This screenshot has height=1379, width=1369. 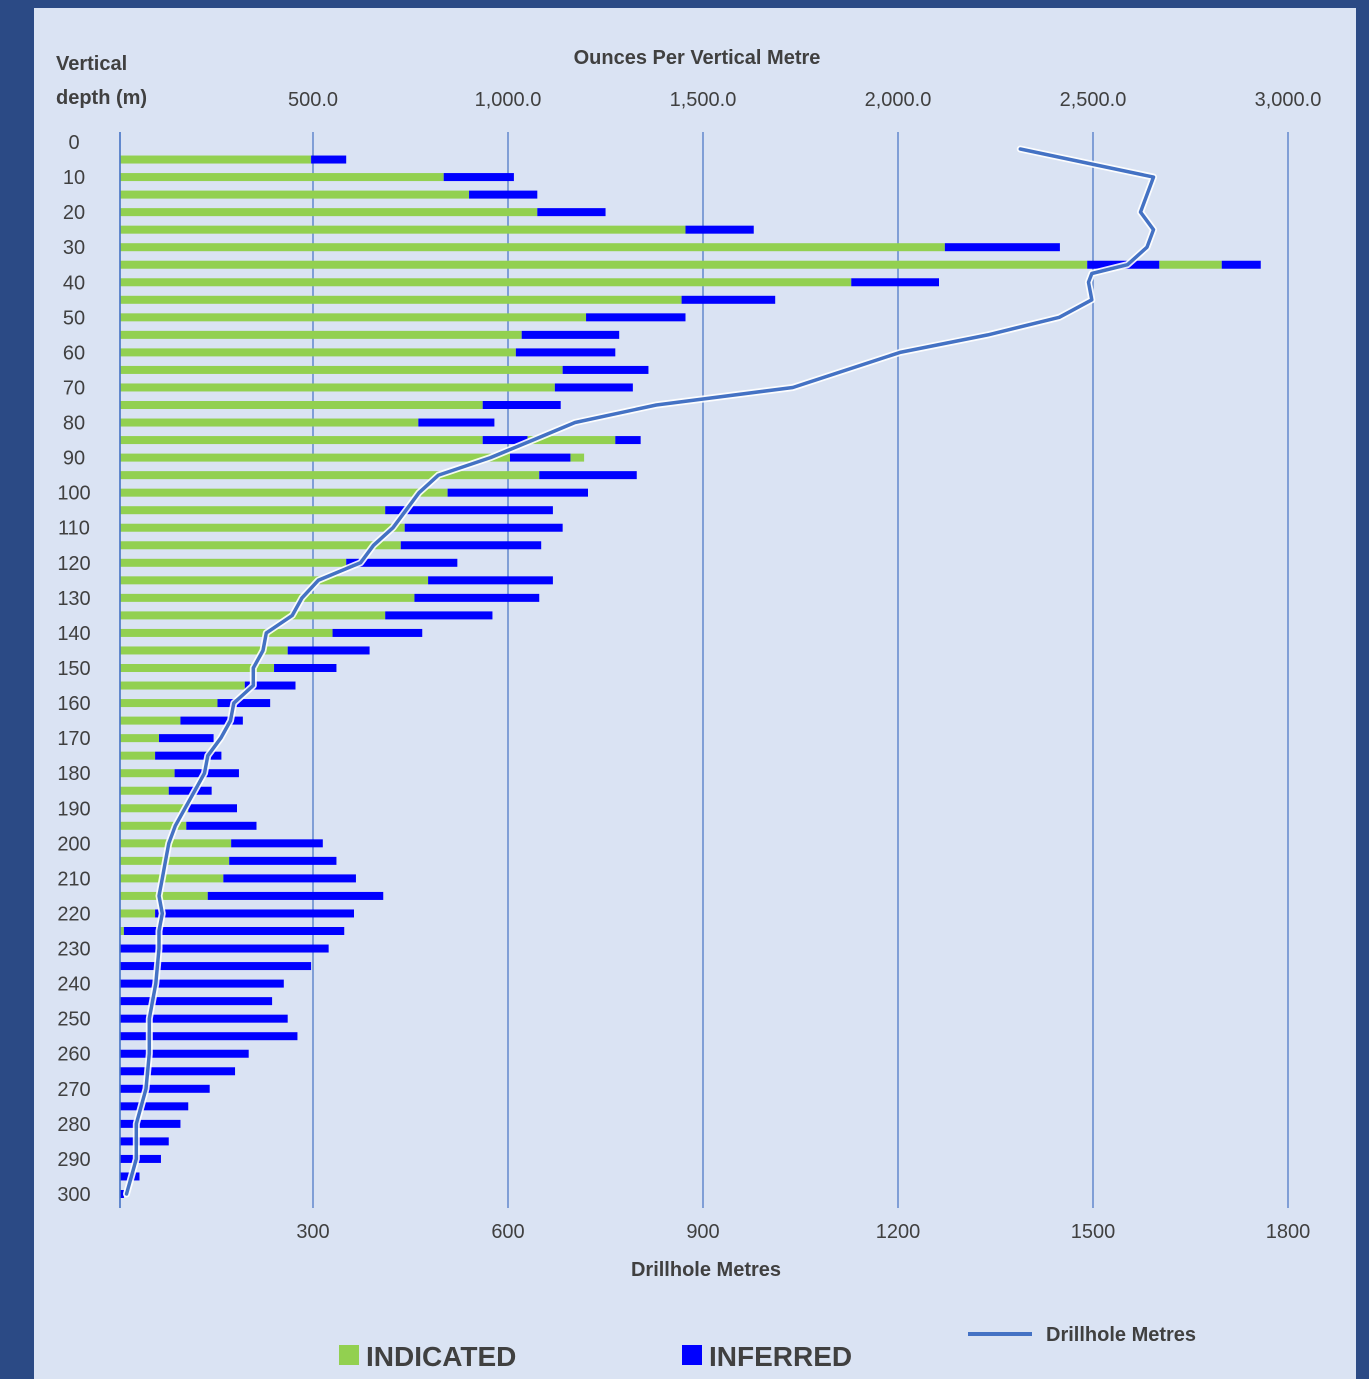 I want to click on bottom-tick-label: 1200, so click(x=898, y=1232).